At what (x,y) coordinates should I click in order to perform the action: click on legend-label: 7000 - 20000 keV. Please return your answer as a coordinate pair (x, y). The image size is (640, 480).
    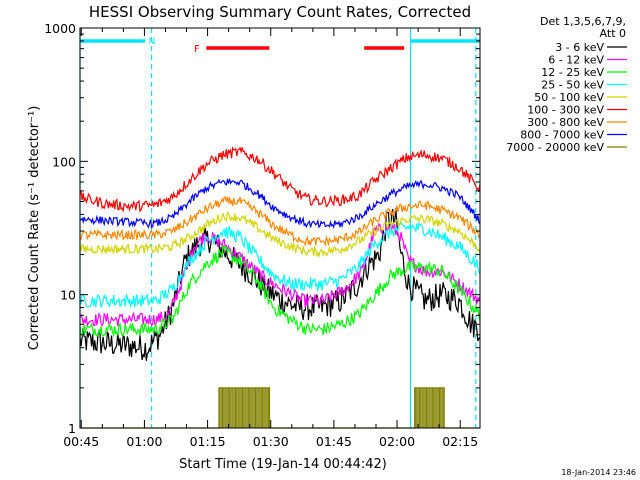
    Looking at the image, I should click on (555, 147).